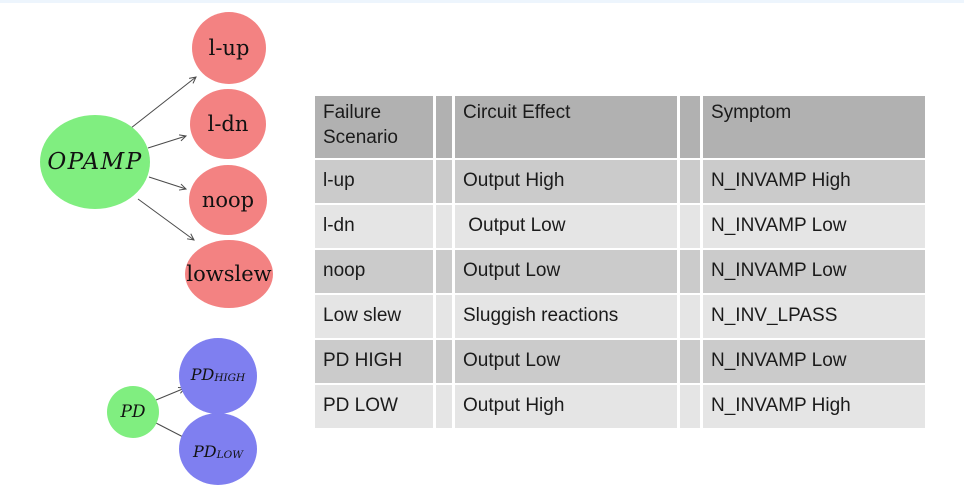 The image size is (964, 492). Describe the element at coordinates (202, 374) in the screenshot. I see `pd-high-base: PD` at that location.